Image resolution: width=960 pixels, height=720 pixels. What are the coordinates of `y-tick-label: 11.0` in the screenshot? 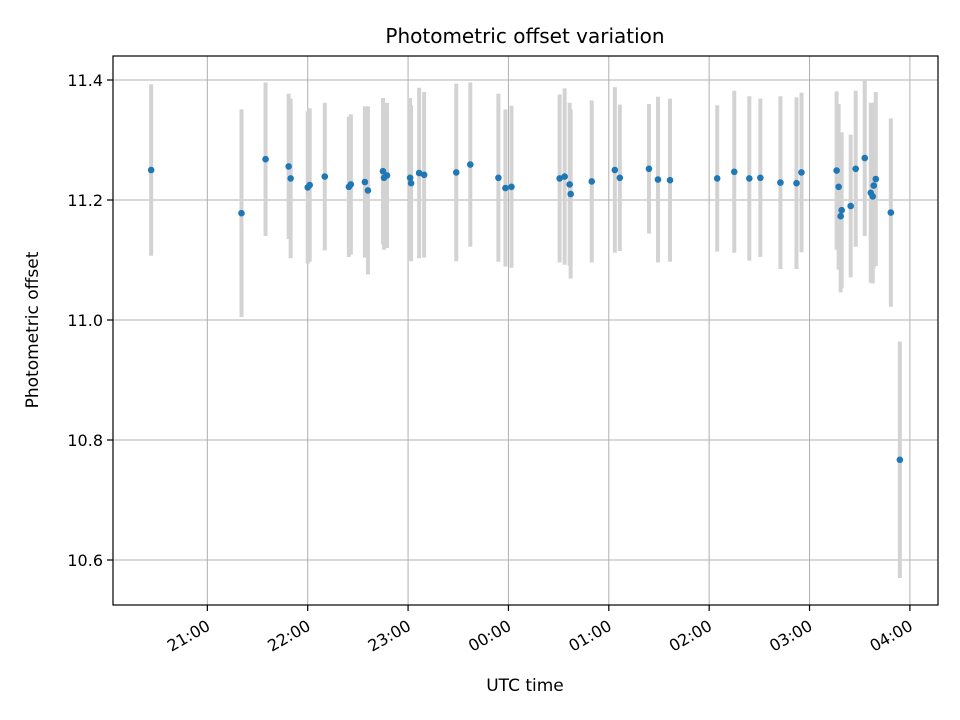 It's located at (85, 320).